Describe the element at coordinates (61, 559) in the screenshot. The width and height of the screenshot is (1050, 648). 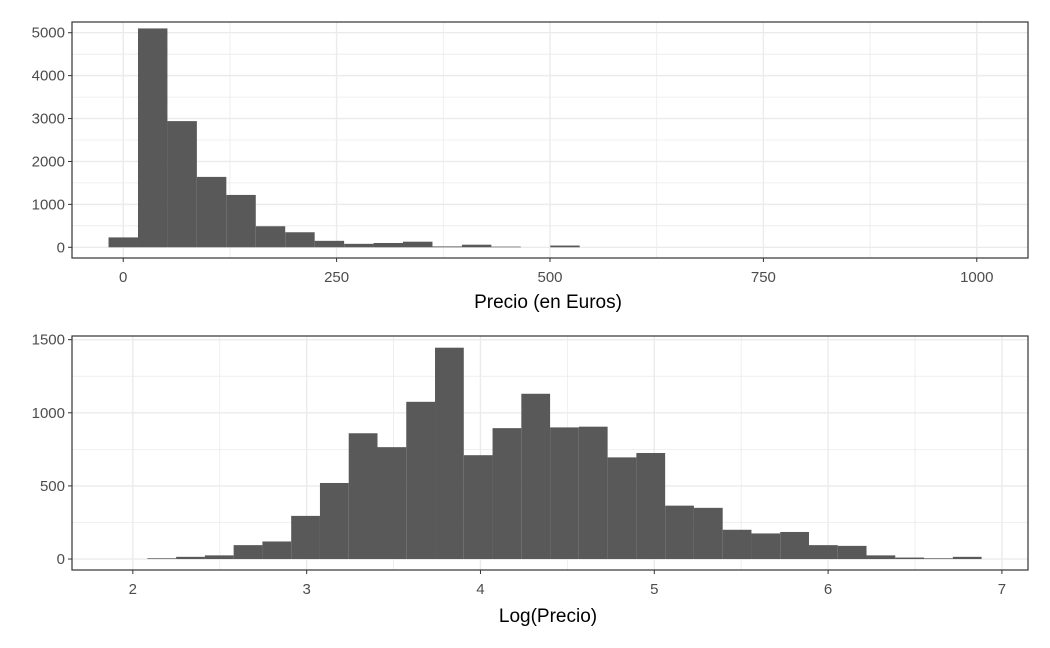
I see `log-price-y-tick-label: 0` at that location.